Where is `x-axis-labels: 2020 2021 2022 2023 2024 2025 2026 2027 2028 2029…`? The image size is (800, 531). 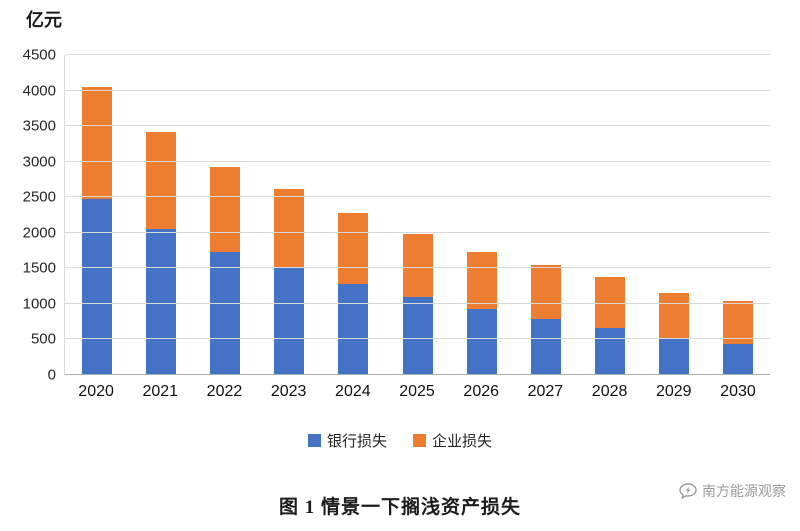 x-axis-labels: 2020 2021 2022 2023 2024 2025 2026 2027 2028 2029… is located at coordinates (417, 392).